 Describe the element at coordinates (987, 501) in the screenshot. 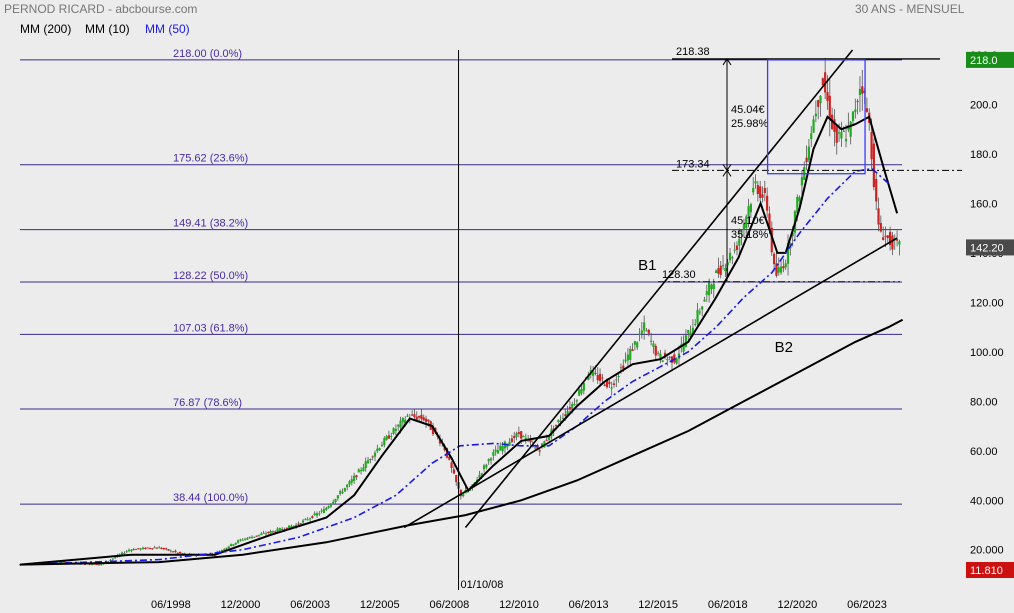

I see `y-tick-9: 40.000` at that location.